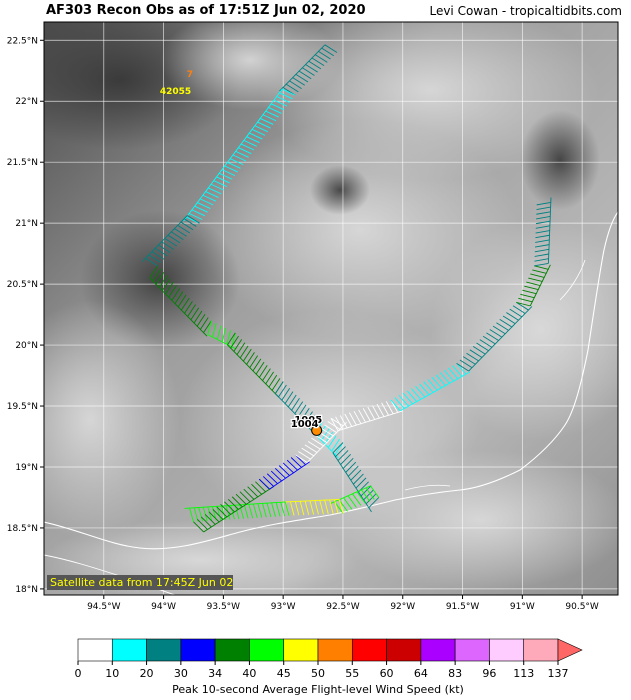 Image resolution: width=631 pixels, height=700 pixels. Describe the element at coordinates (78, 673) in the screenshot. I see `colorbar-tick-label: 0` at that location.